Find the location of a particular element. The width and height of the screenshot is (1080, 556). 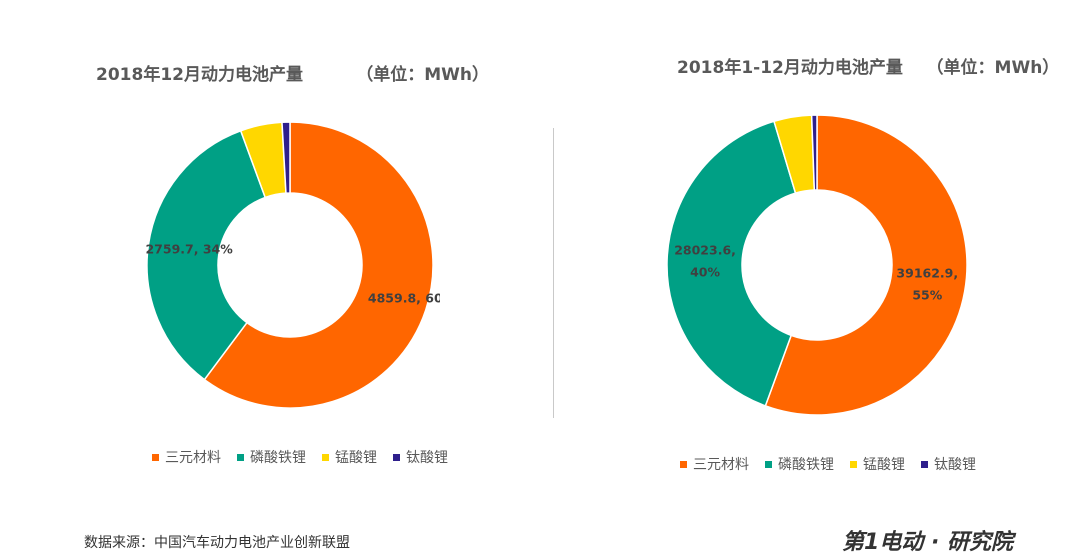

data-source-note: 数据来源：中国汽车动力电池产业创新联盟 is located at coordinates (217, 543).